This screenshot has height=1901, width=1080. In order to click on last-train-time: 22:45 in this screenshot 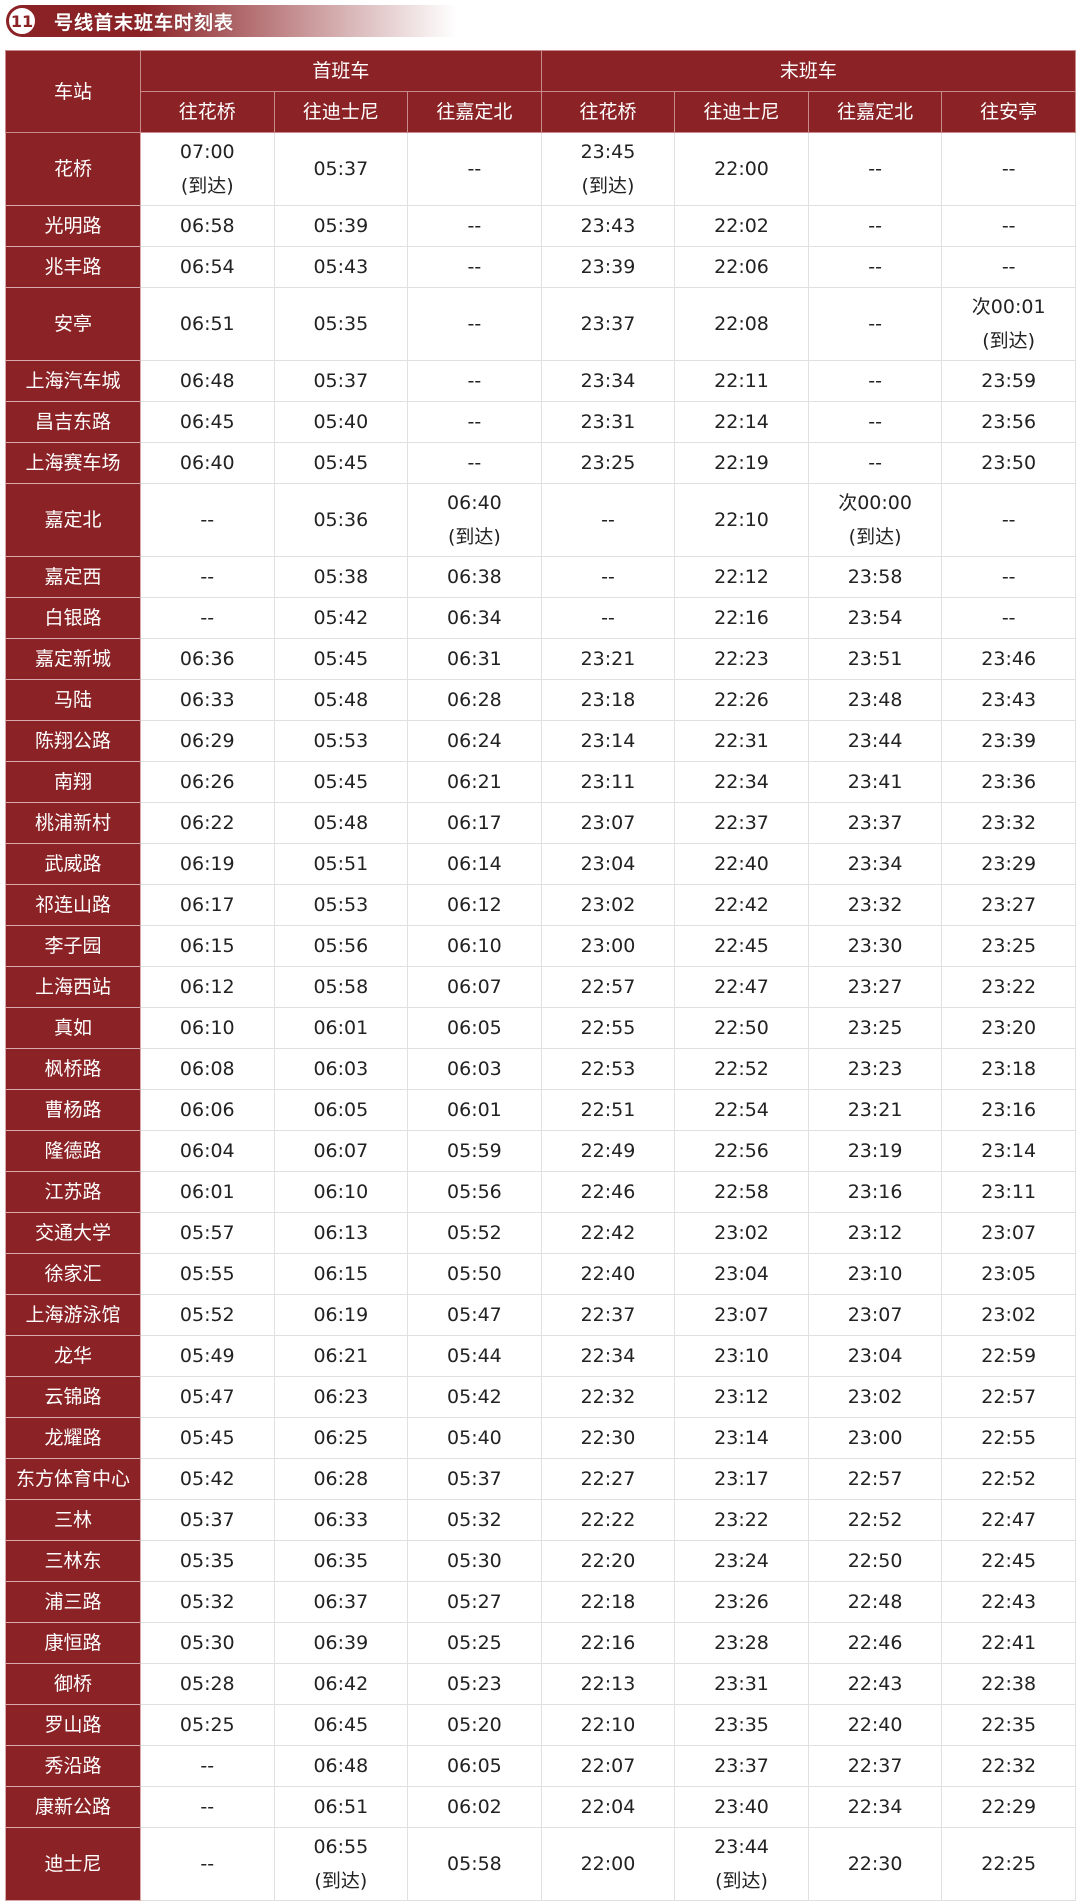, I will do `click(741, 946)`.